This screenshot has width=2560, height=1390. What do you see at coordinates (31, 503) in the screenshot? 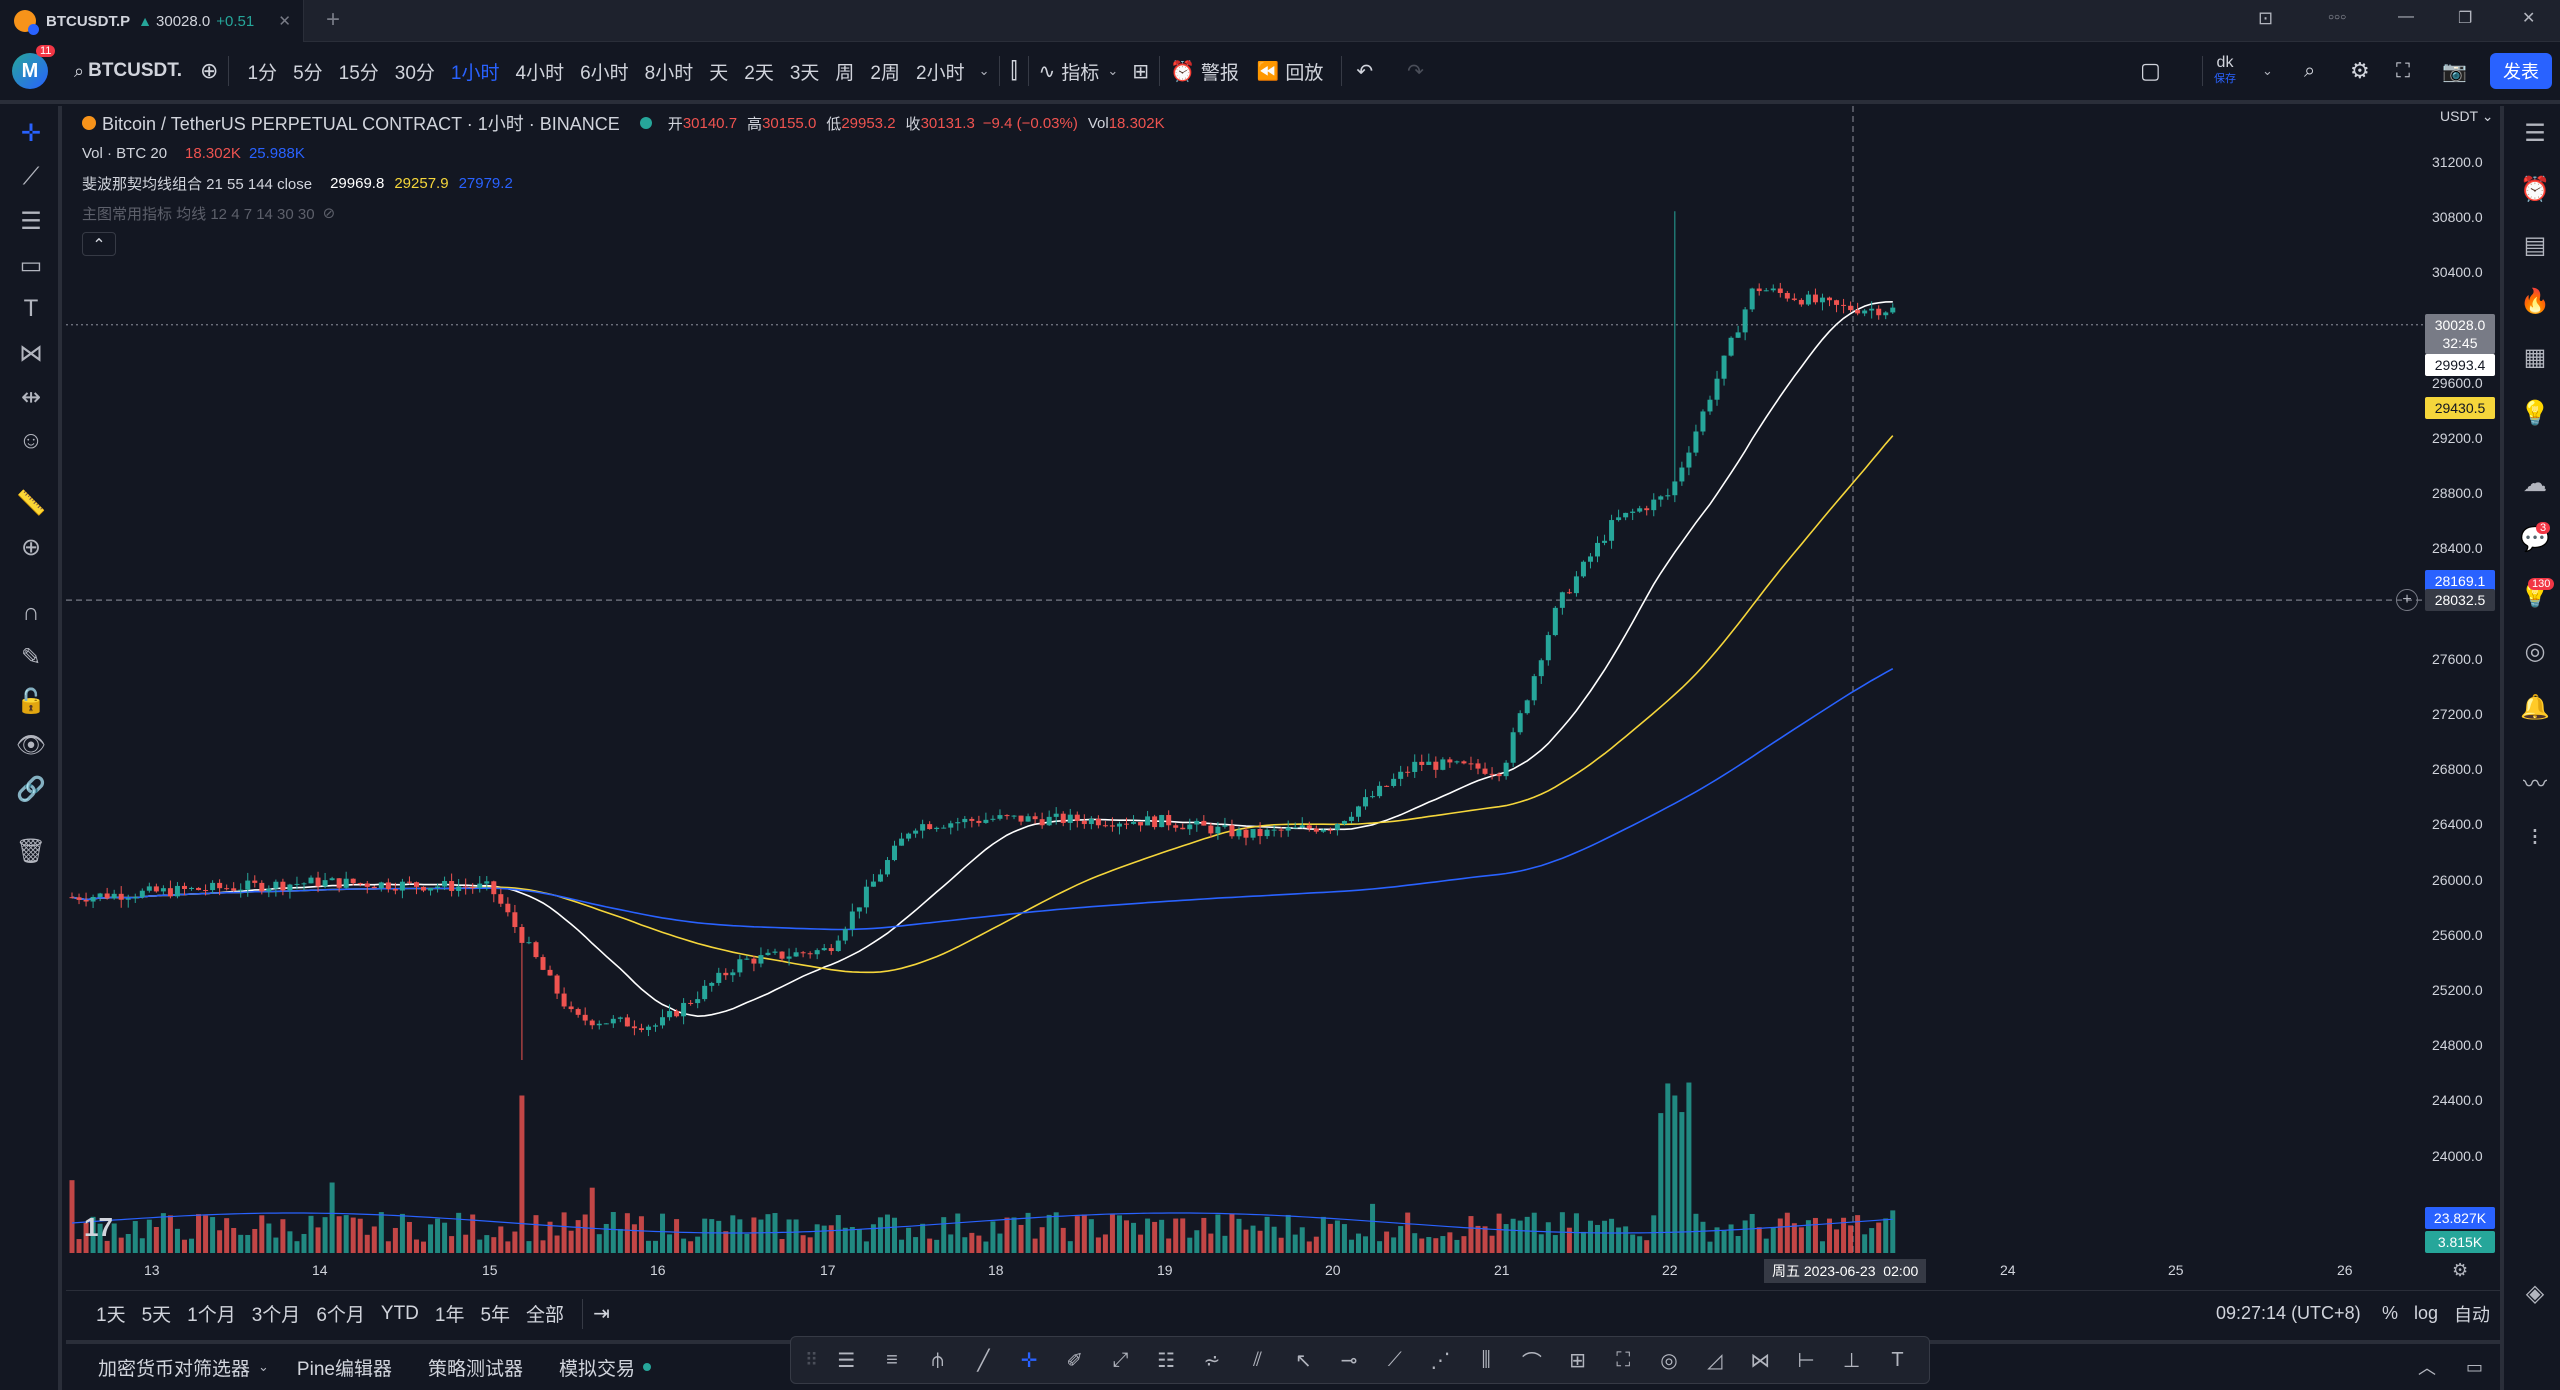
I see `ruler-icon: 📏` at bounding box center [31, 503].